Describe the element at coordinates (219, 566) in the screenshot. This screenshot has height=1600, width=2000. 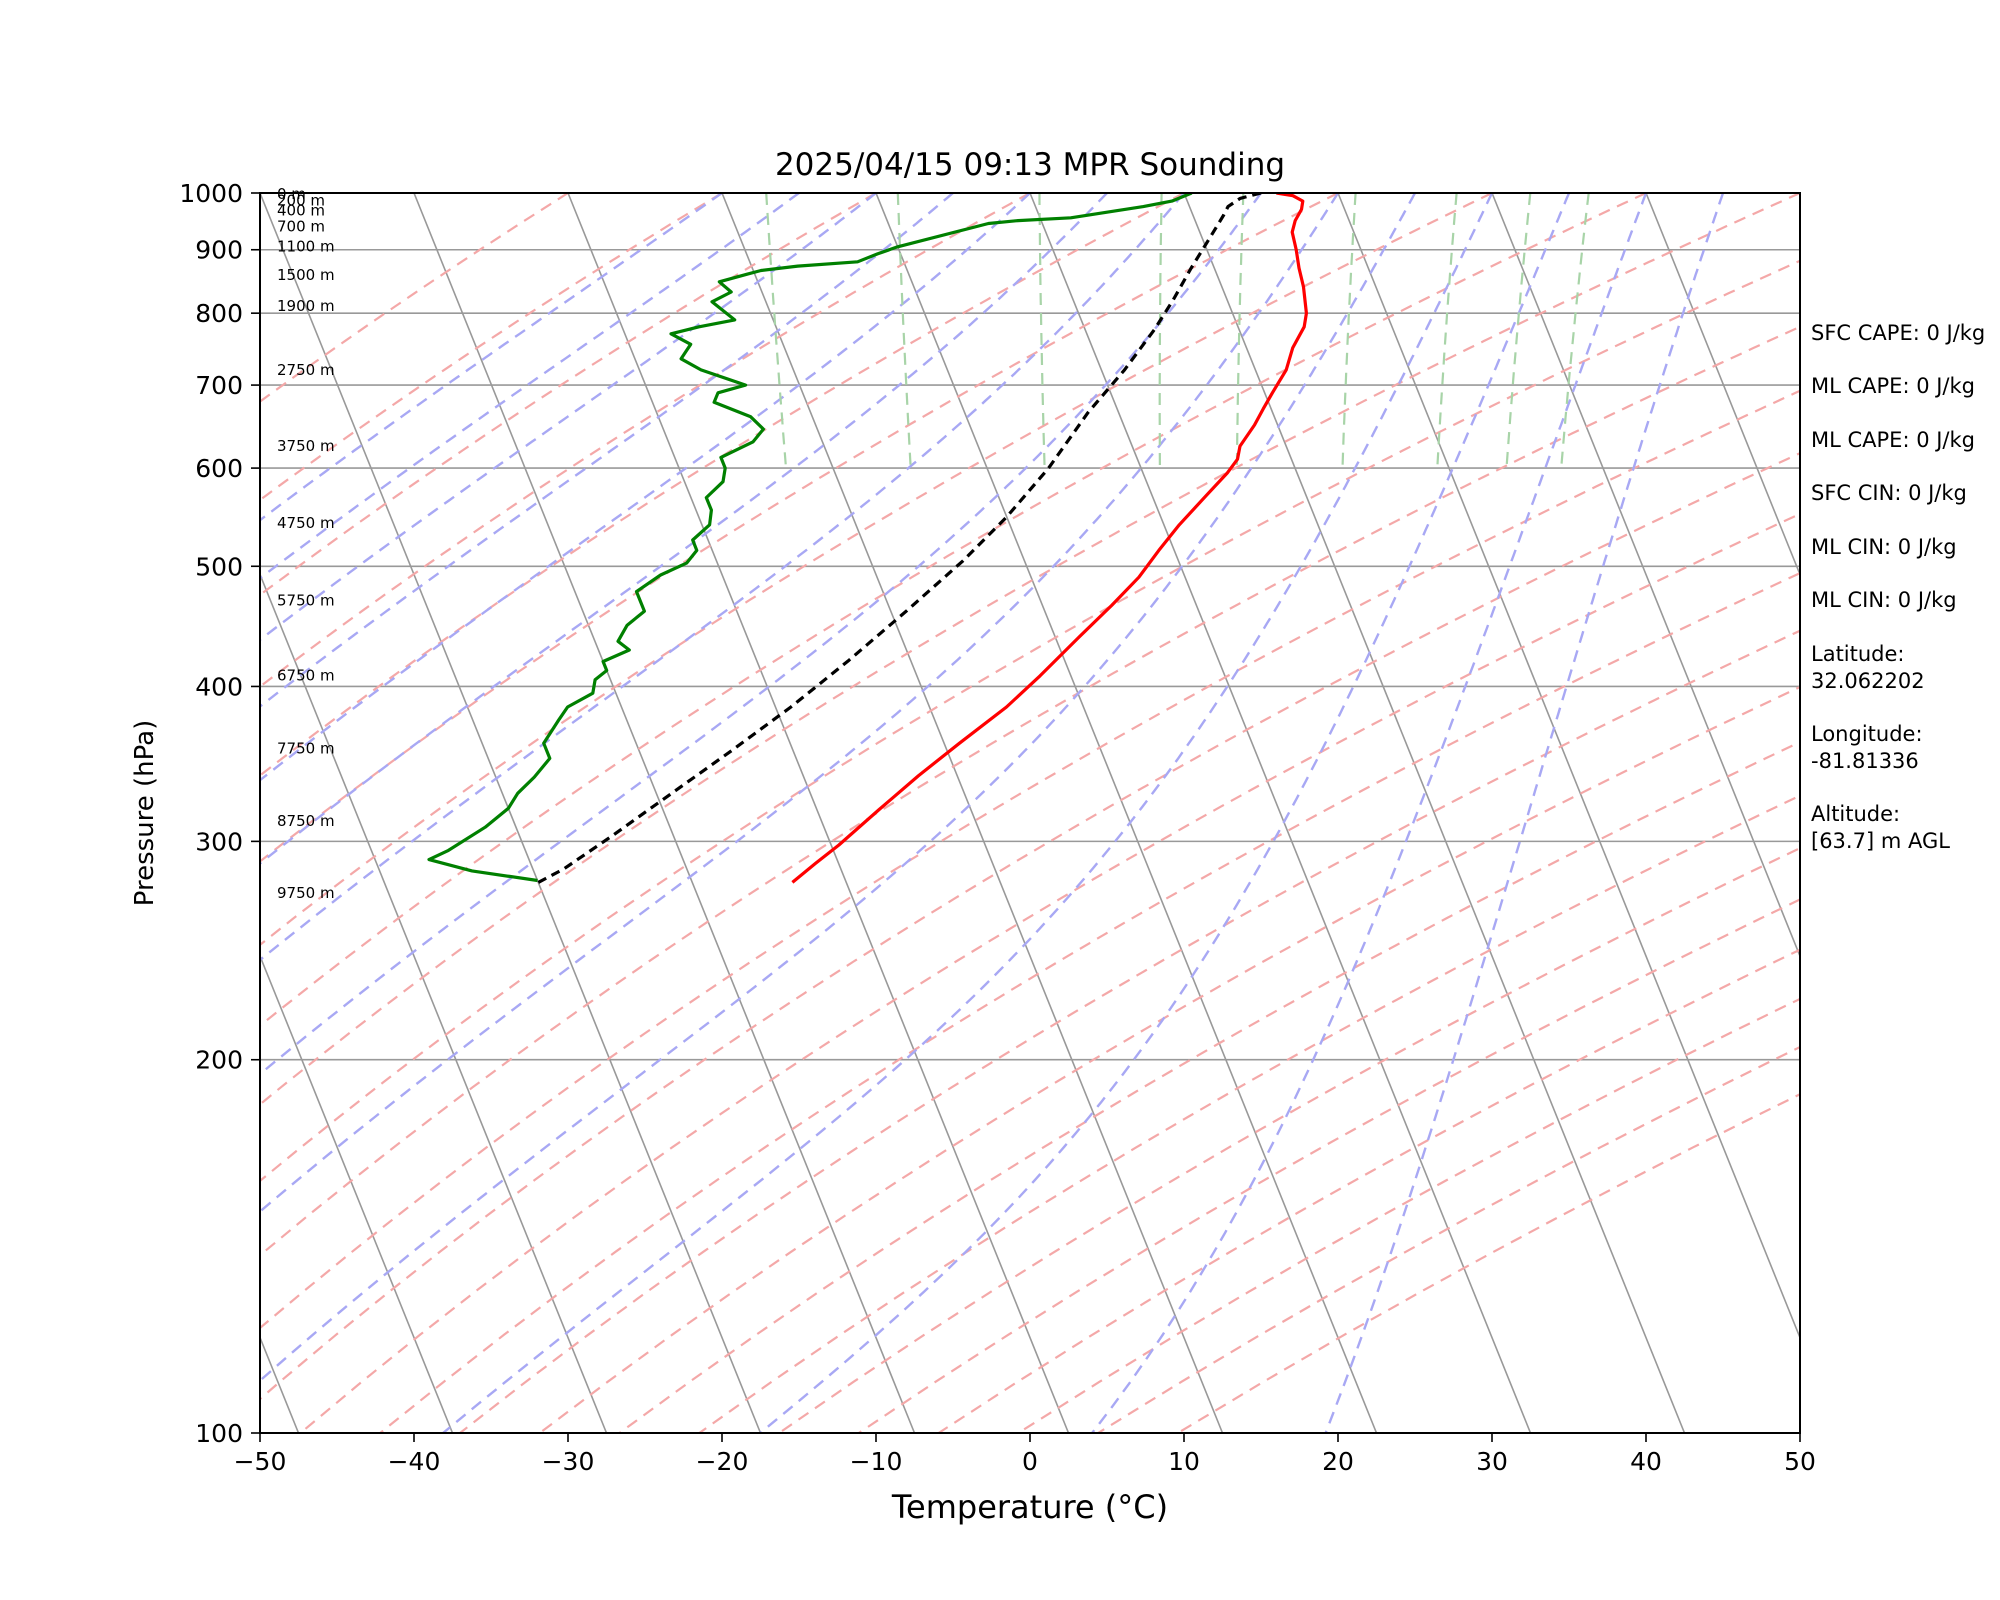
I see `y-tick-label: 500` at that location.